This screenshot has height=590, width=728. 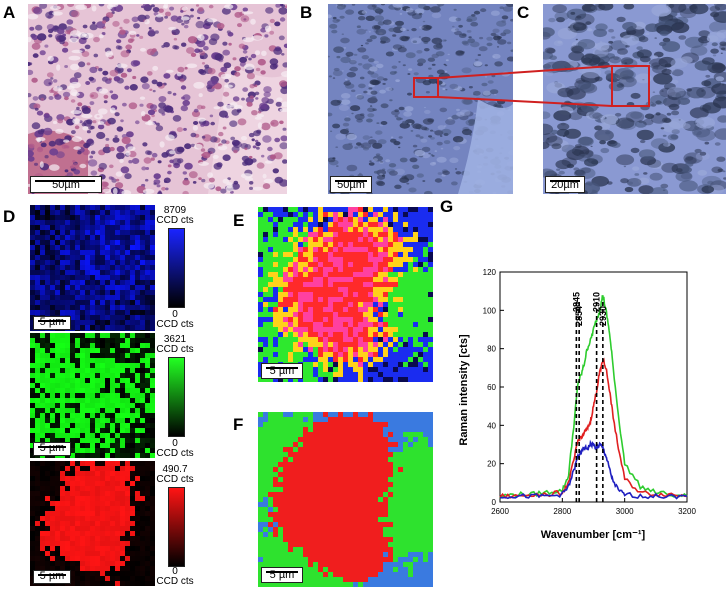 I want to click on x-tick-label: 2800, so click(x=562, y=511).